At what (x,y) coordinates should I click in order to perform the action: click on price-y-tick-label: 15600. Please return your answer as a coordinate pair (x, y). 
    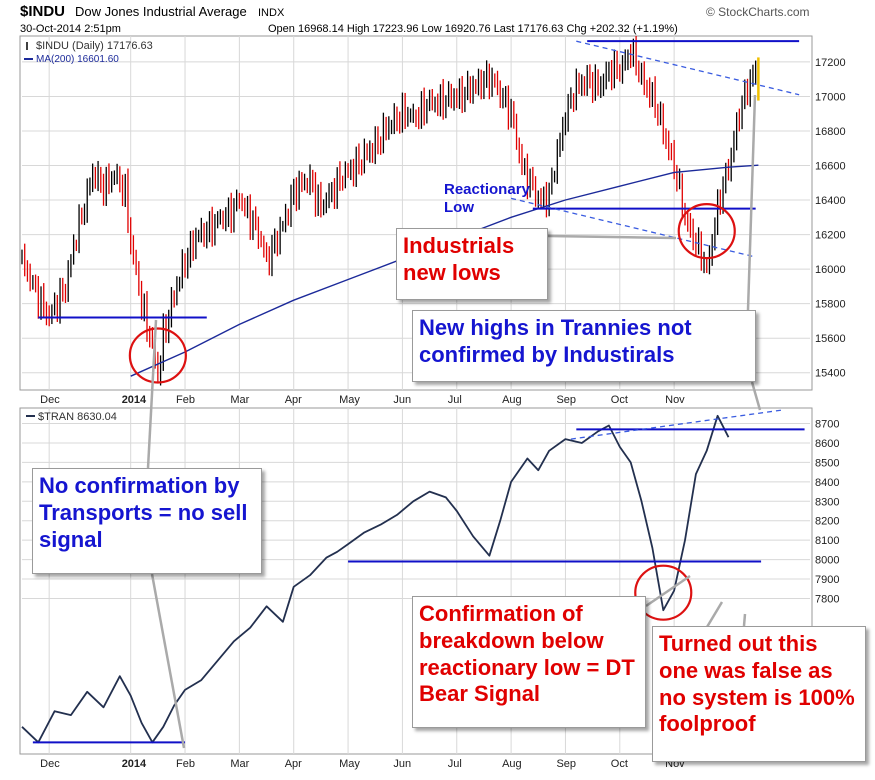
    Looking at the image, I should click on (830, 339).